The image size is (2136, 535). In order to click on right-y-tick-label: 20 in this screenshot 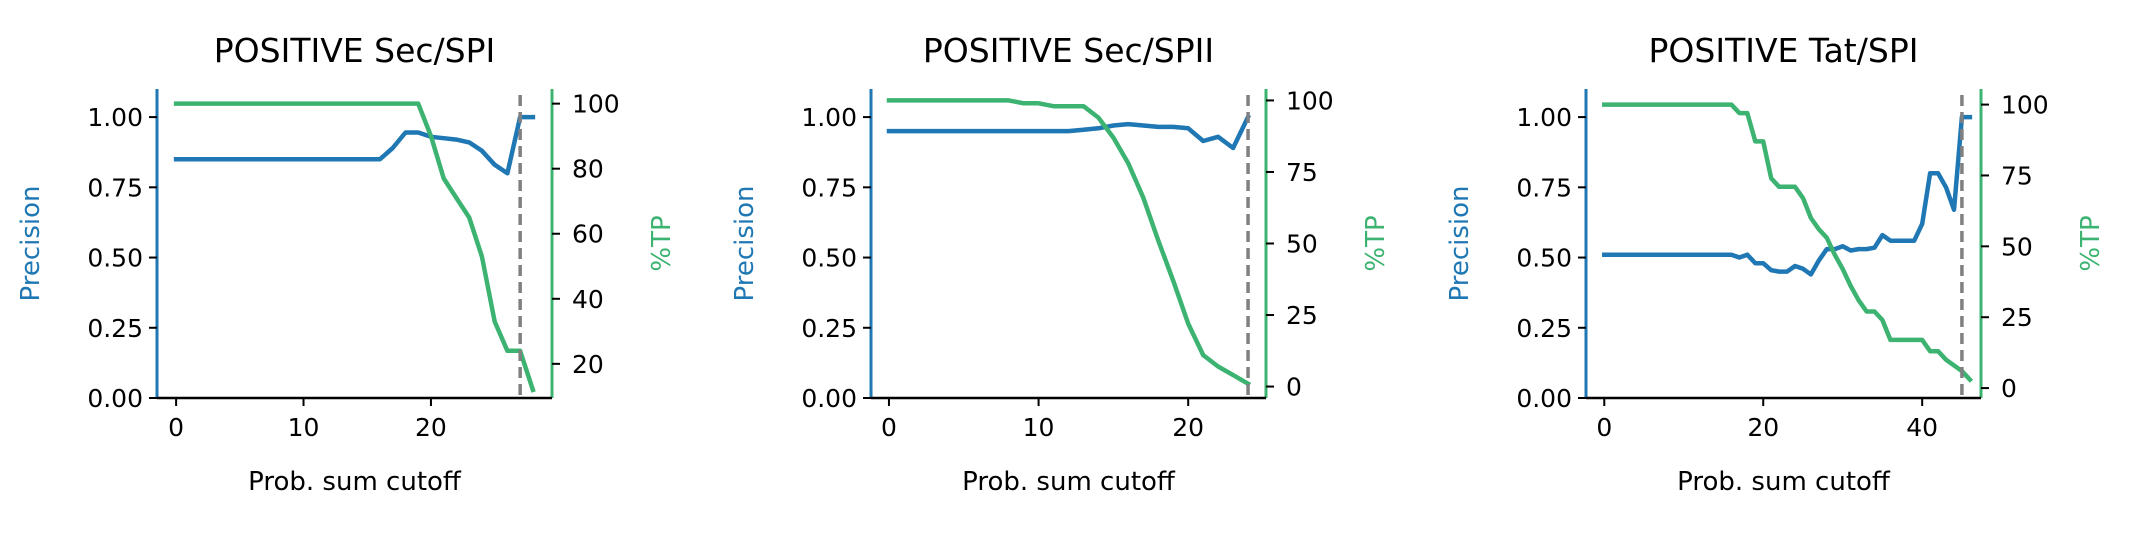, I will do `click(588, 364)`.